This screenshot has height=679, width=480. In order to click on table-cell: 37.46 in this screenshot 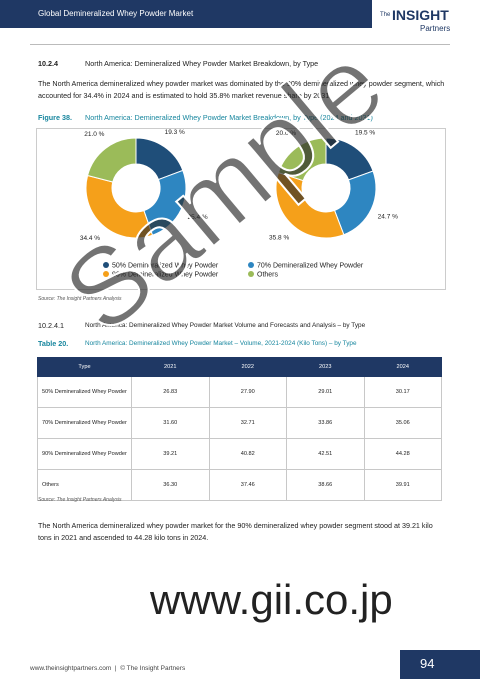, I will do `click(247, 485)`.